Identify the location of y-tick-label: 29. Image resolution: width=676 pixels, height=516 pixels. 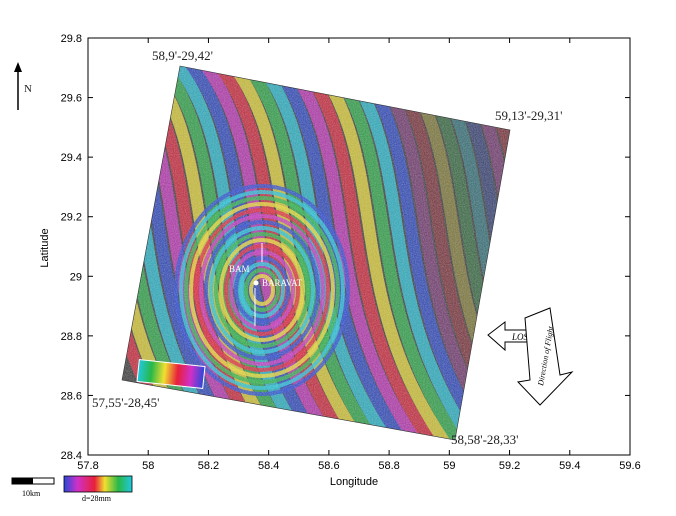
(76, 277).